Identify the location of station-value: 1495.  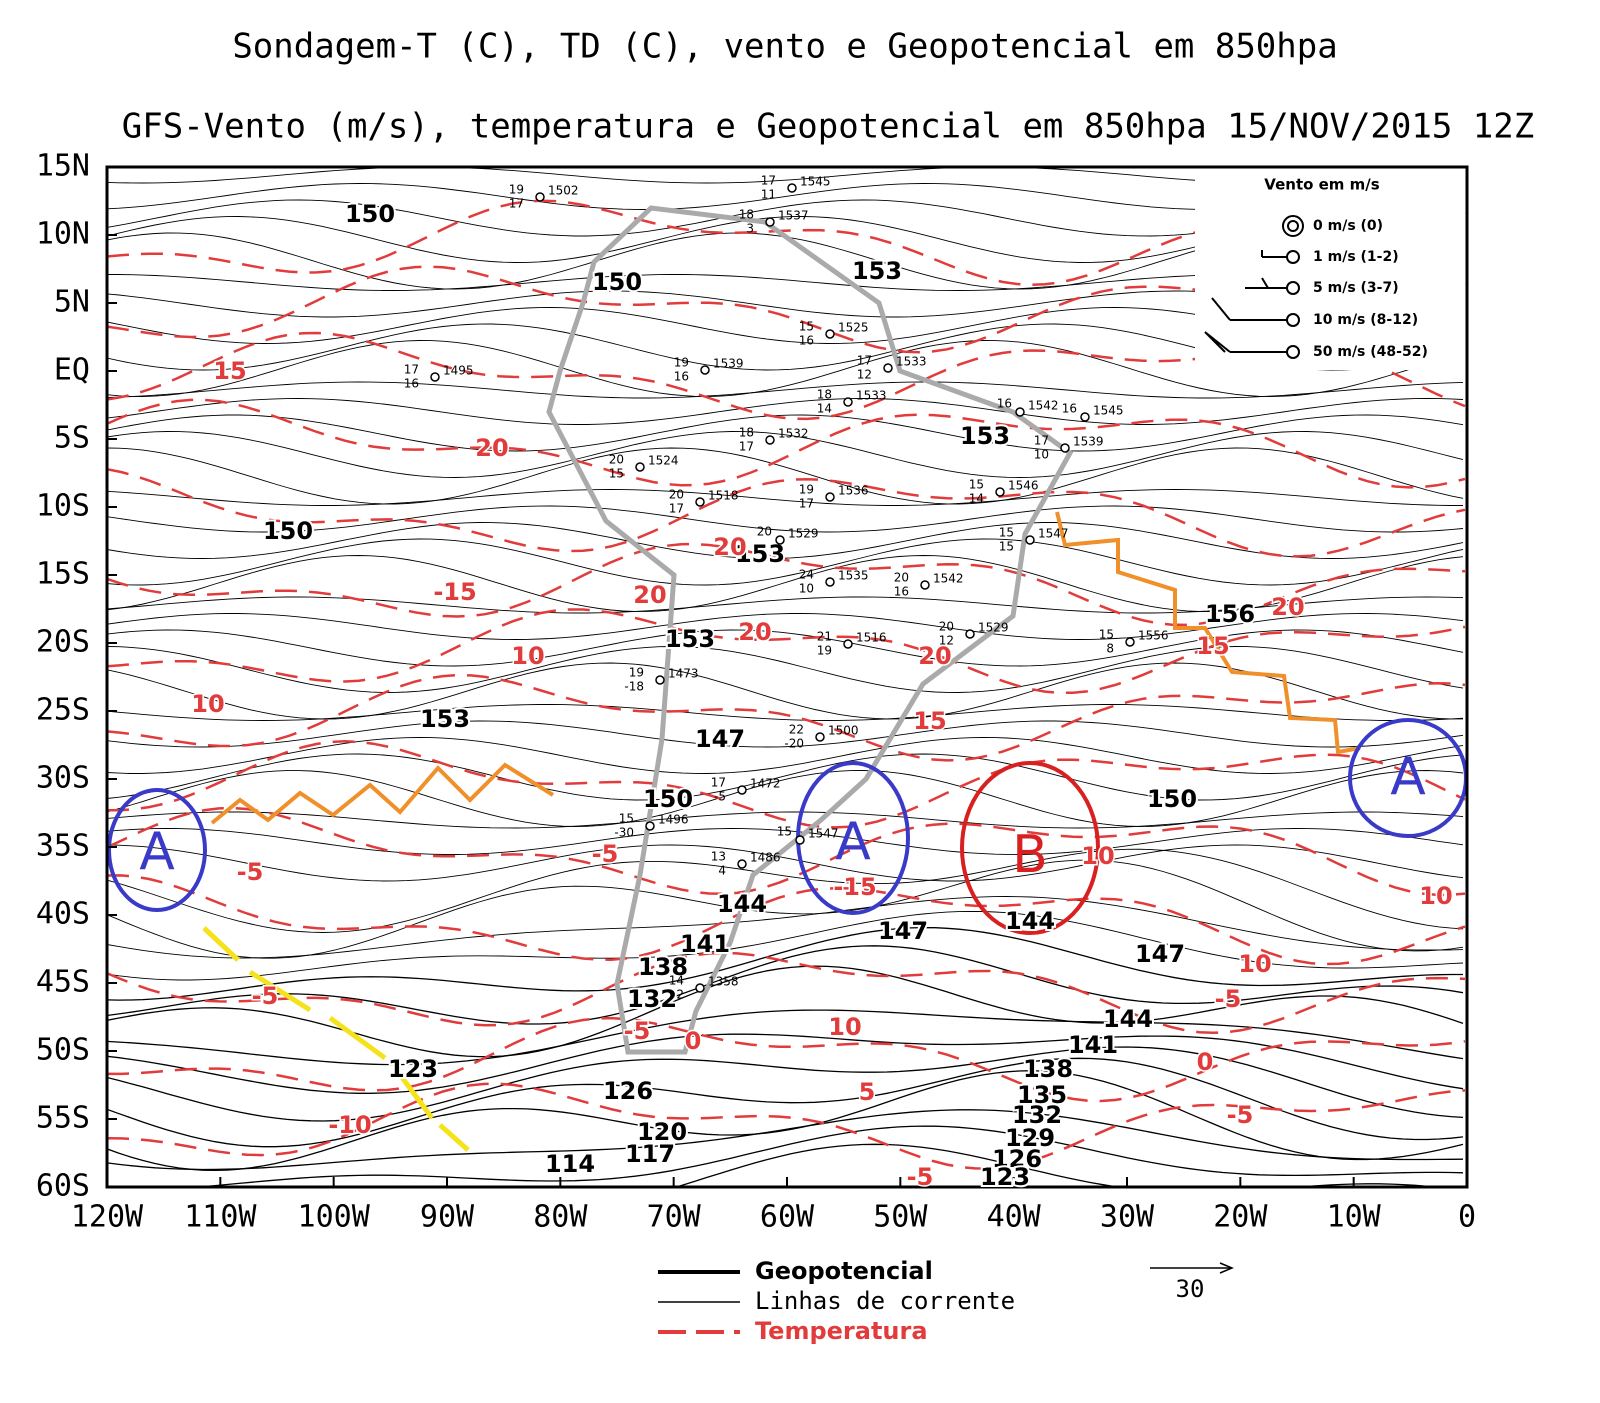
(458, 371).